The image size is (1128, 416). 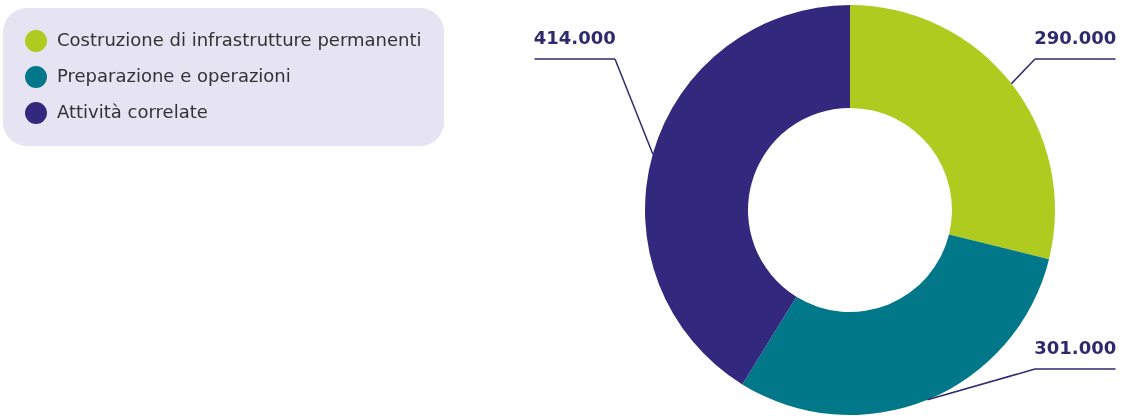 I want to click on legend-label: Costruzione di infrastrutture permanenti, so click(x=239, y=39).